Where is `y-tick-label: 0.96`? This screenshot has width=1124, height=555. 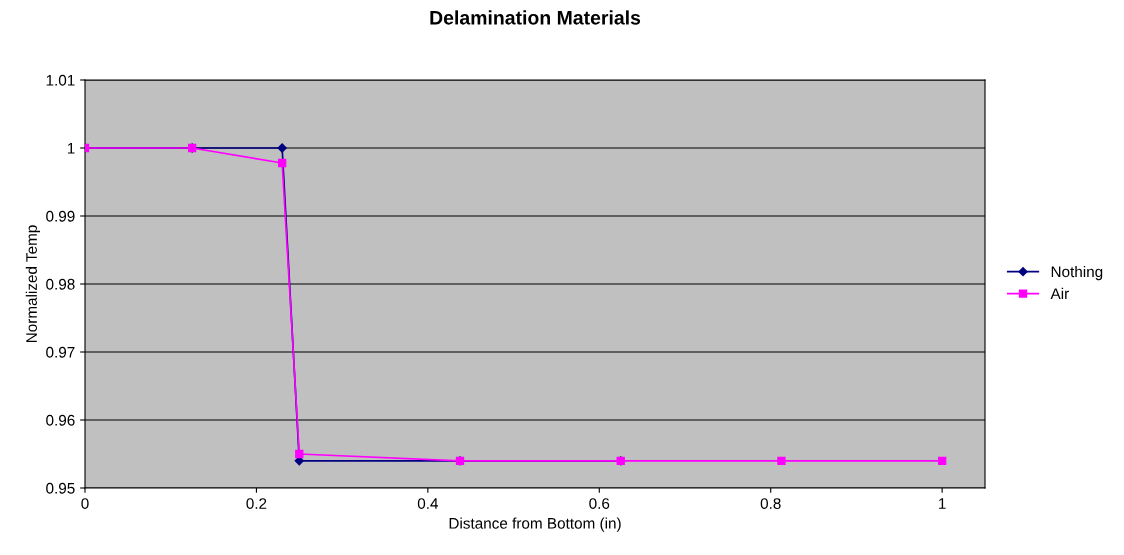
y-tick-label: 0.96 is located at coordinates (60, 420).